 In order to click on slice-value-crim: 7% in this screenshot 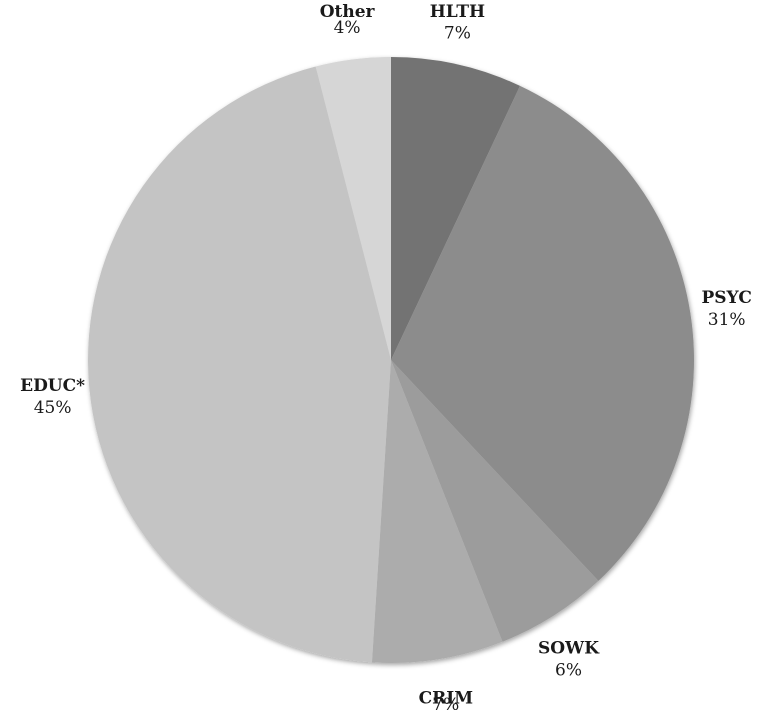, I will do `click(445, 705)`.